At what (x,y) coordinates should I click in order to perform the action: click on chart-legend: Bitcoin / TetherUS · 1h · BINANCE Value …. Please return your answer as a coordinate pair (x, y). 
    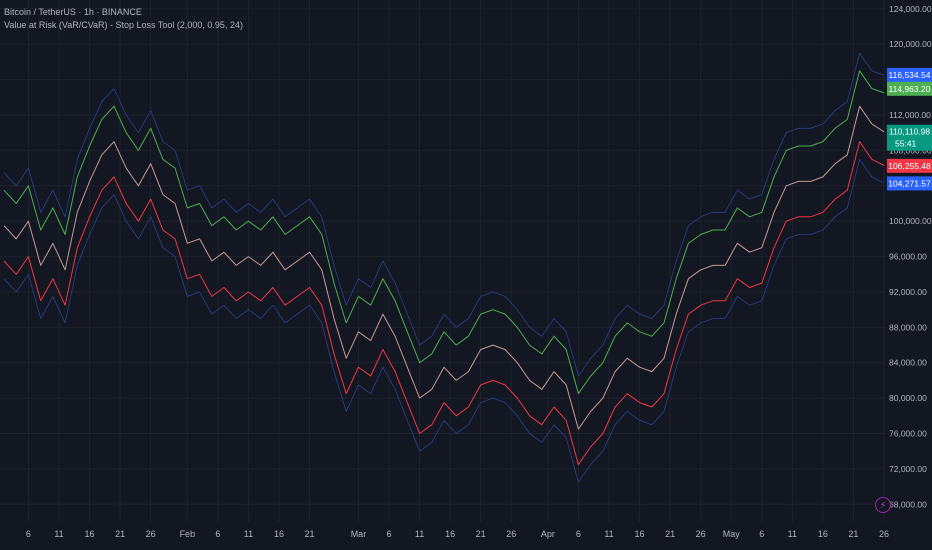
    Looking at the image, I should click on (123, 19).